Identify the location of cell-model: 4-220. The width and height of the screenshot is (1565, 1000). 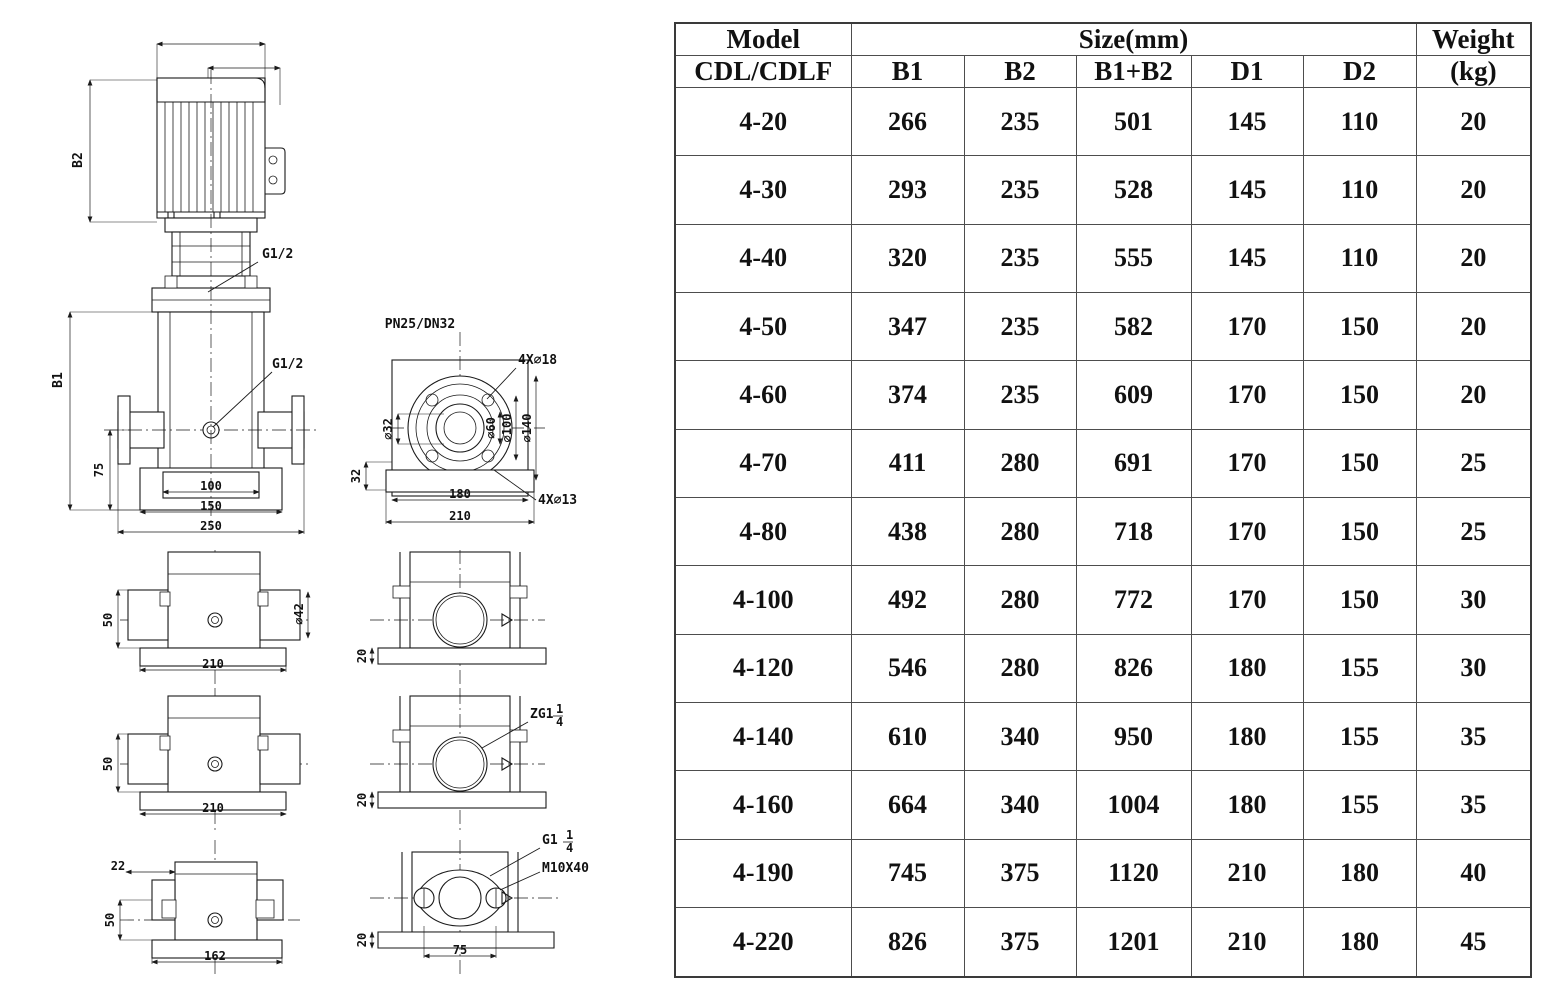
(763, 942).